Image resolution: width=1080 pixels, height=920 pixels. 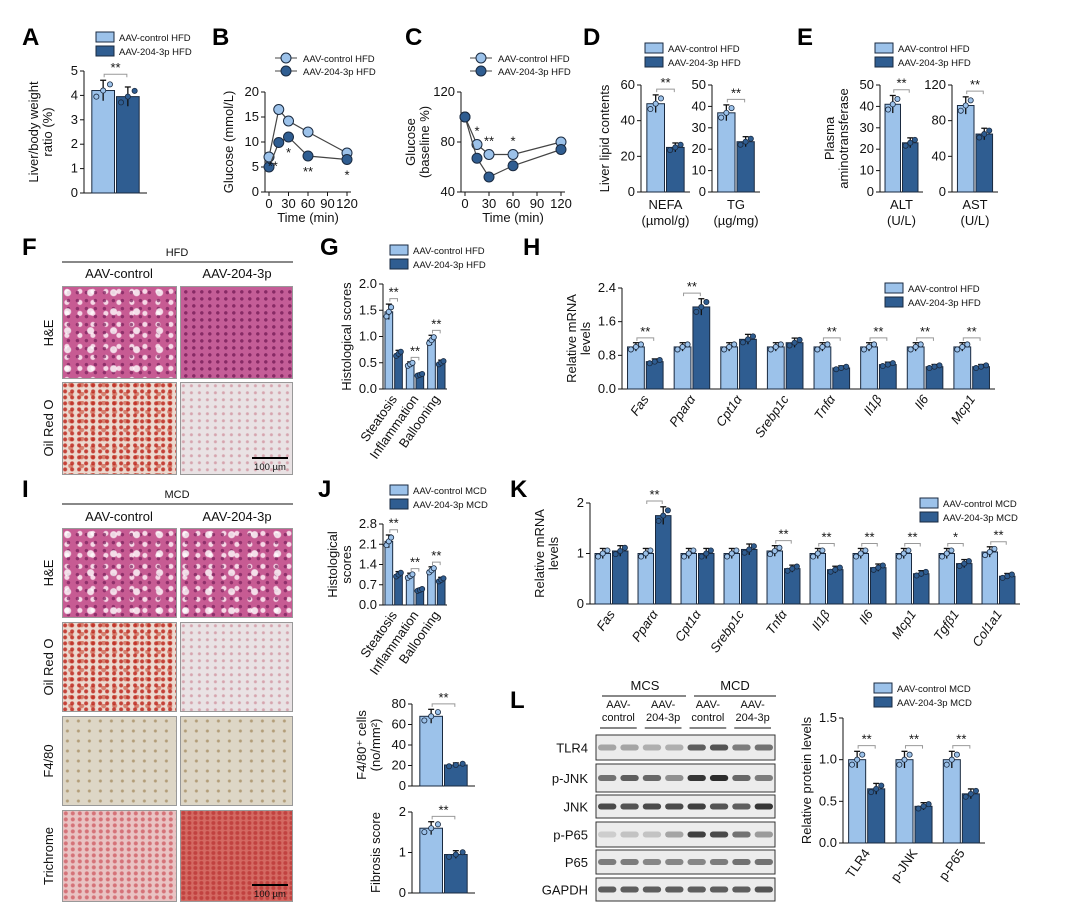 What do you see at coordinates (645, 685) in the screenshot?
I see `blot-group-label: MCS` at bounding box center [645, 685].